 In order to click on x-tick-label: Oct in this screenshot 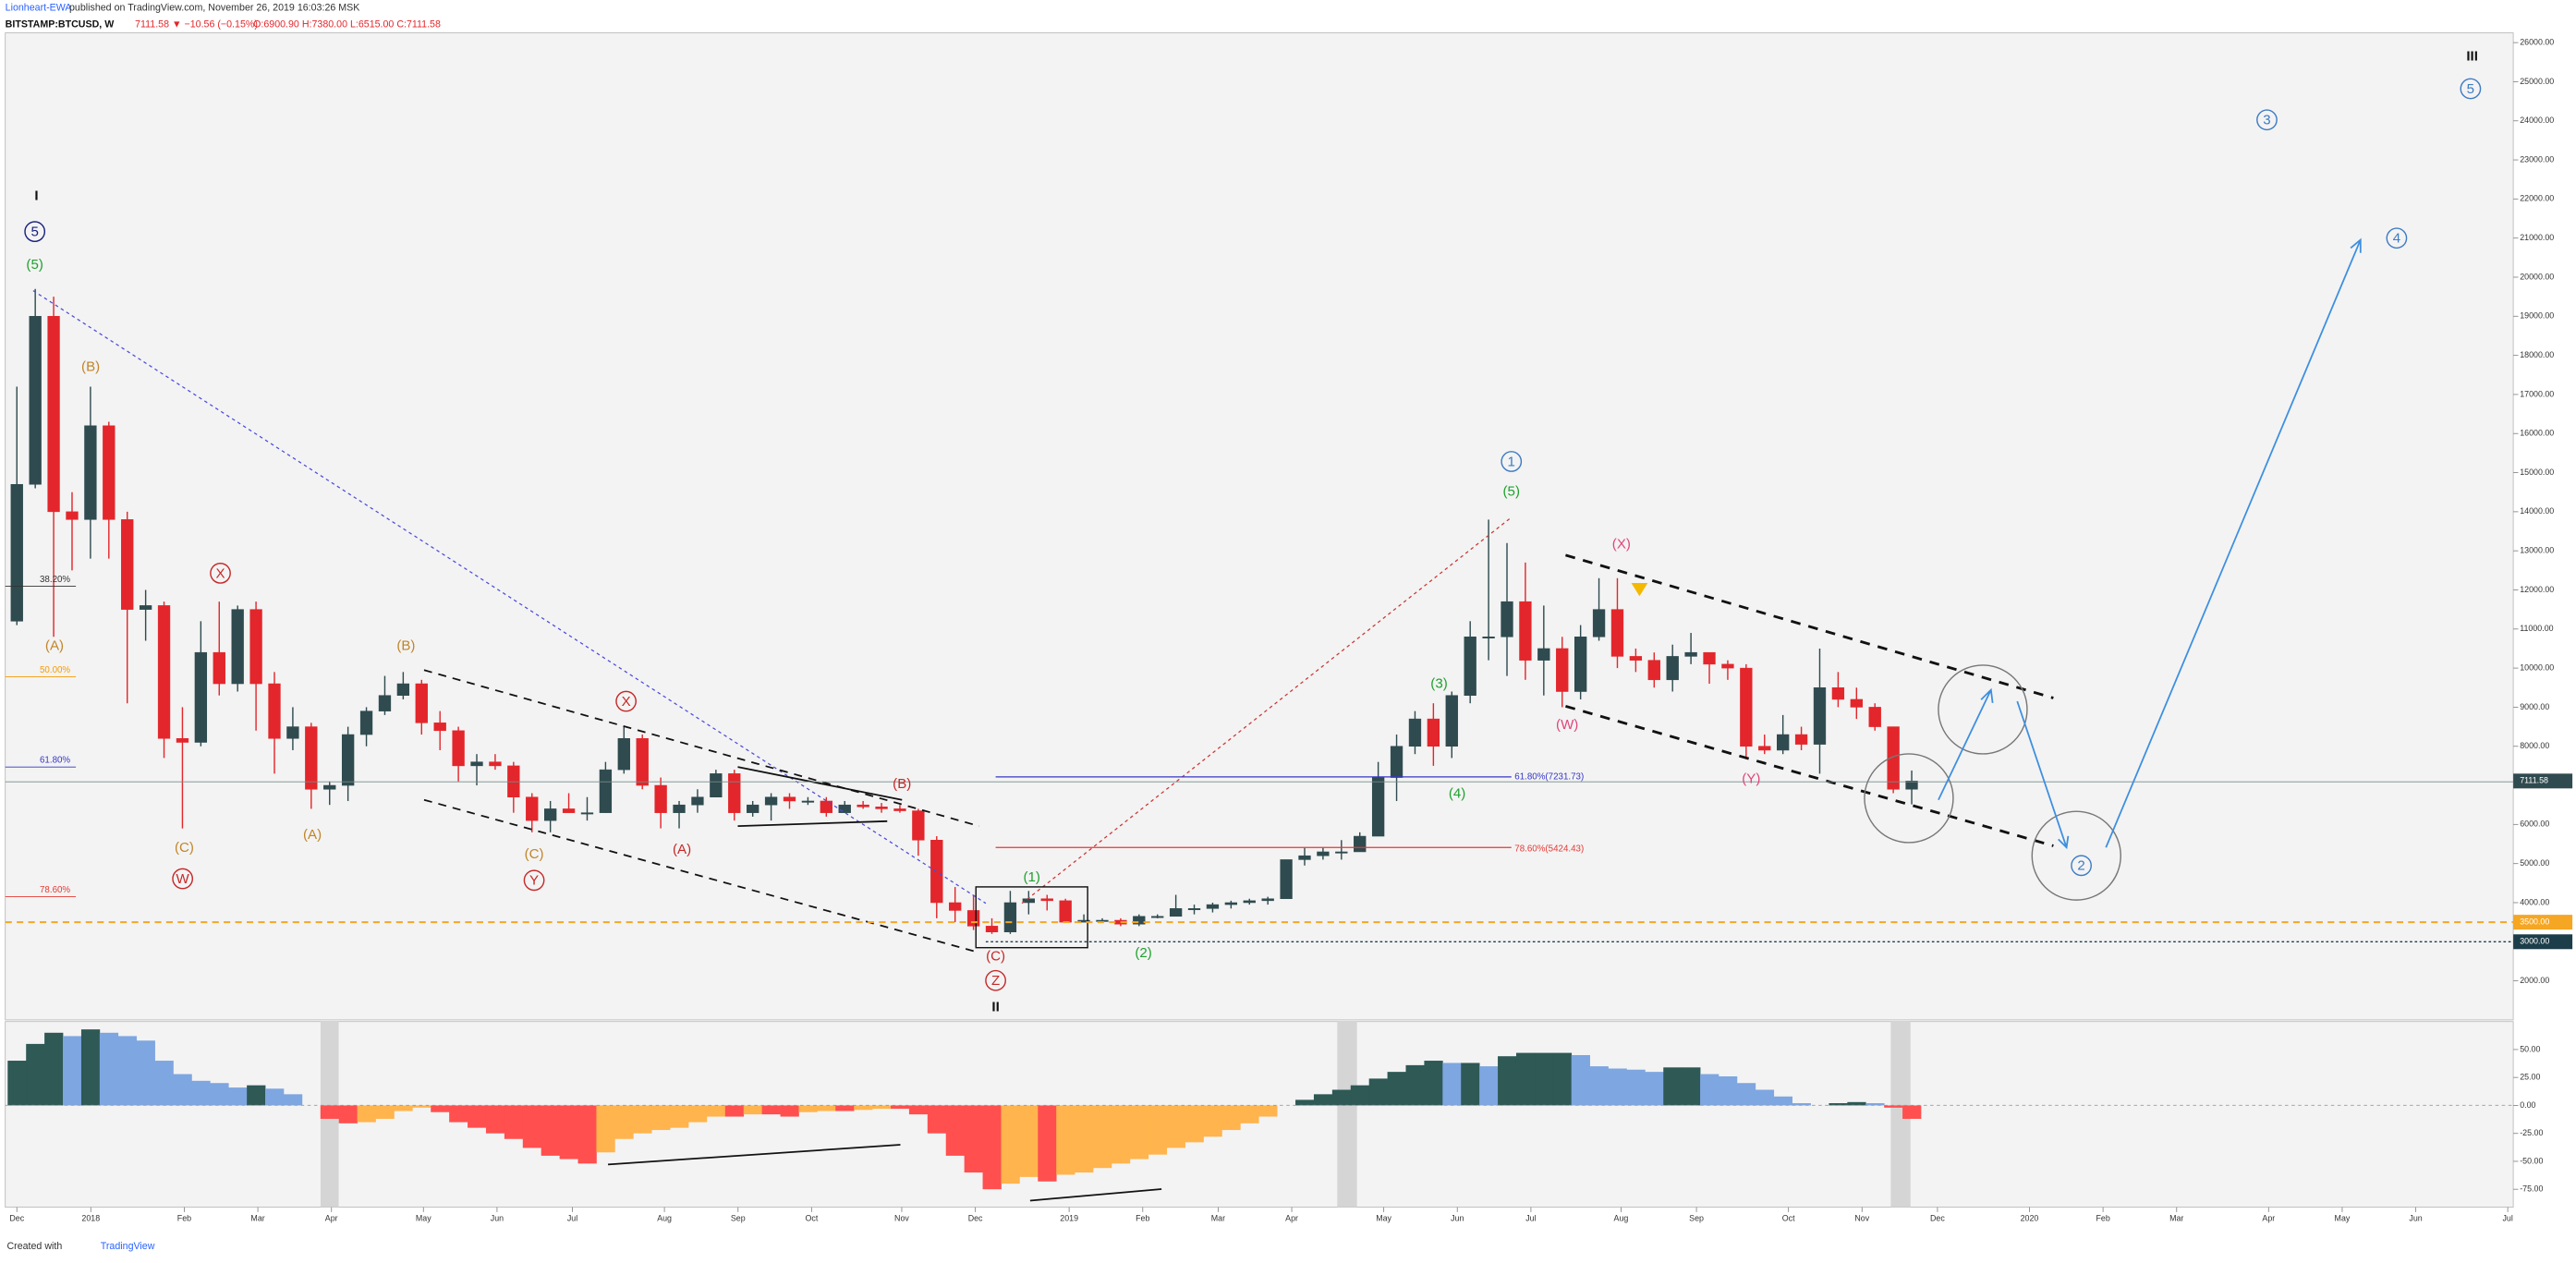, I will do `click(1788, 1217)`.